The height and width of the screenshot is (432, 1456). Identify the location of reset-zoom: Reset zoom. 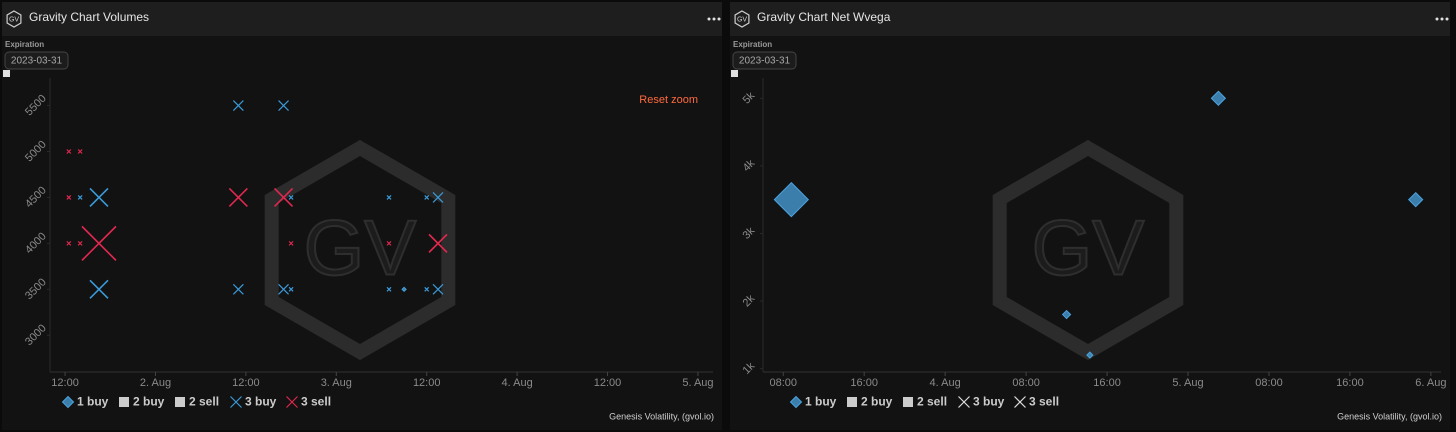
(668, 100).